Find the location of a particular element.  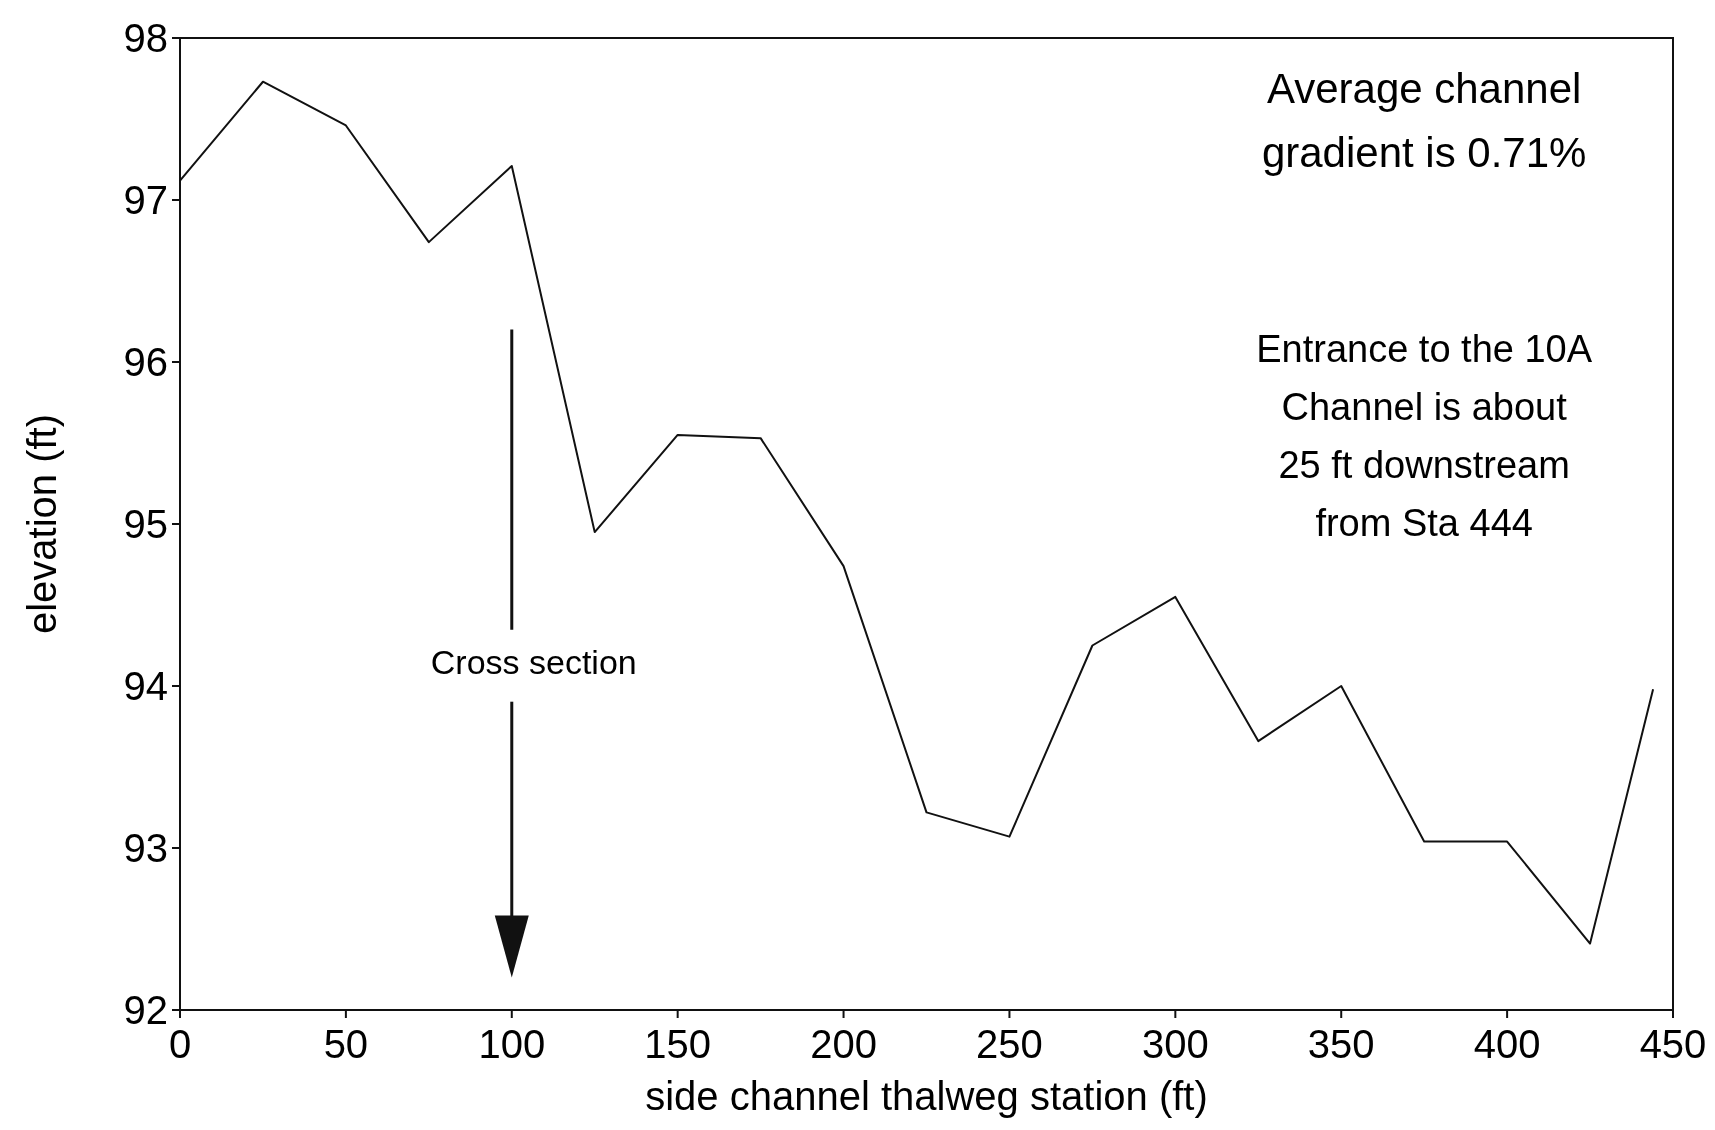

y-tick-label: 97 is located at coordinates (145, 200).